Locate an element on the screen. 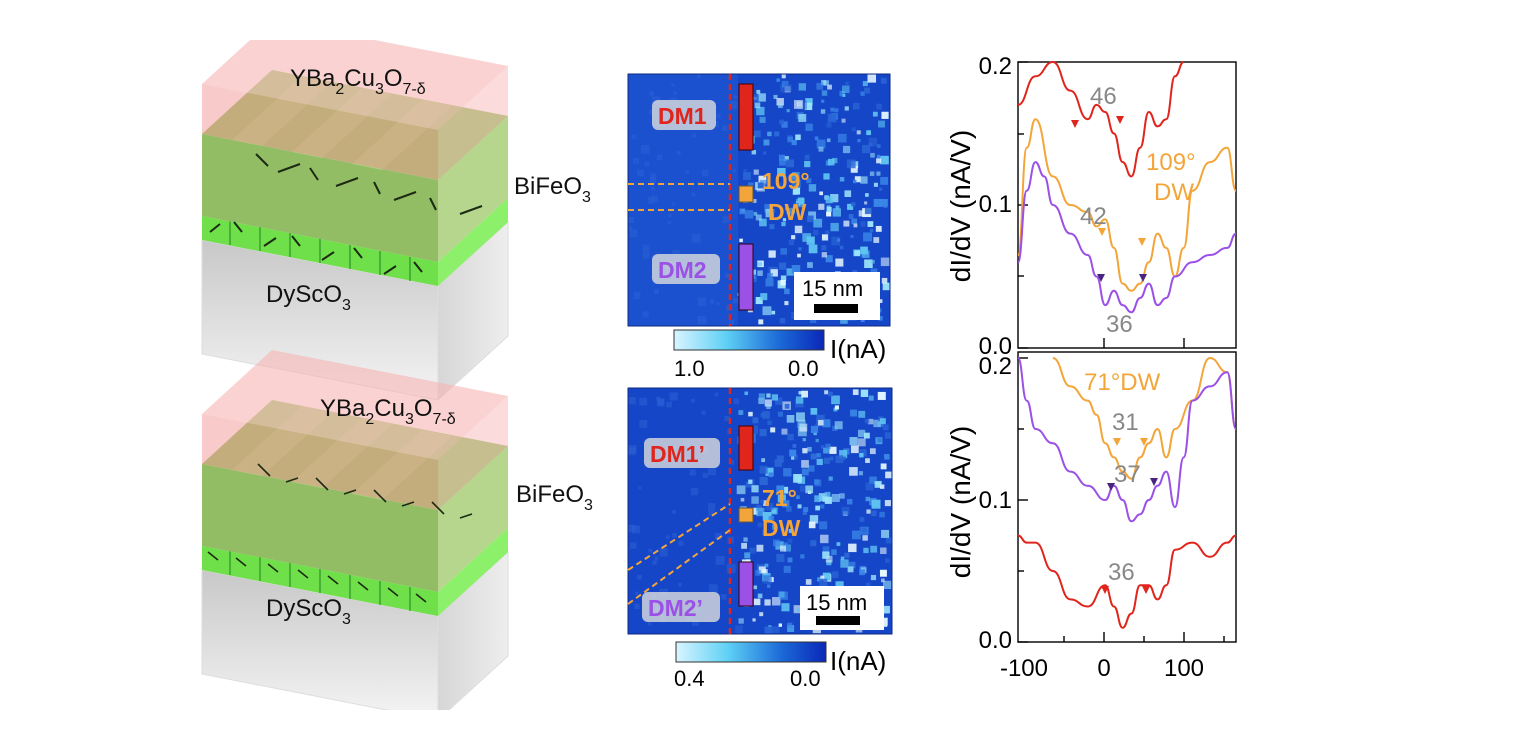 The height and width of the screenshot is (740, 1540). ybco-label-1: YBa2Cu3O7-δ is located at coordinates (358, 81).